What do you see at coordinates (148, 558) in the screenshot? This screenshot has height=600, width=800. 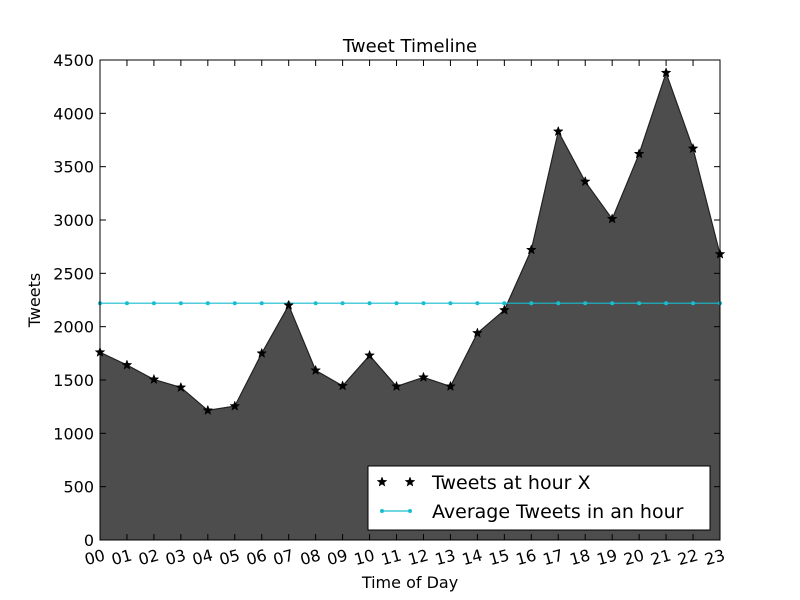 I see `x-tick-label: 02` at bounding box center [148, 558].